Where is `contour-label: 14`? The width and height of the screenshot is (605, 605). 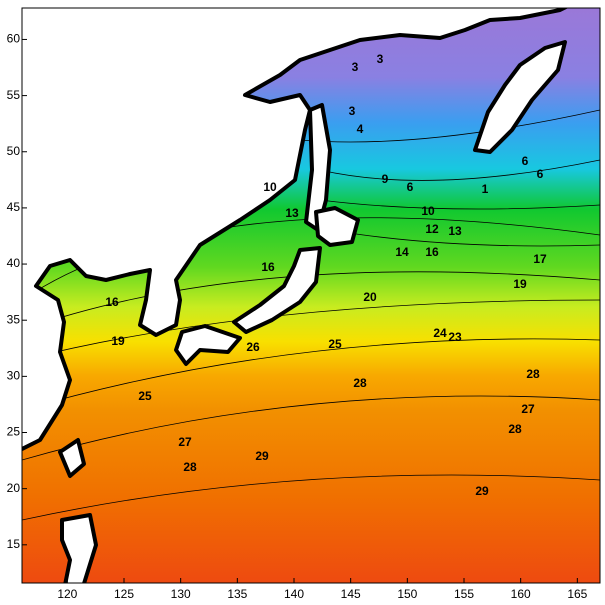 contour-label: 14 is located at coordinates (402, 252).